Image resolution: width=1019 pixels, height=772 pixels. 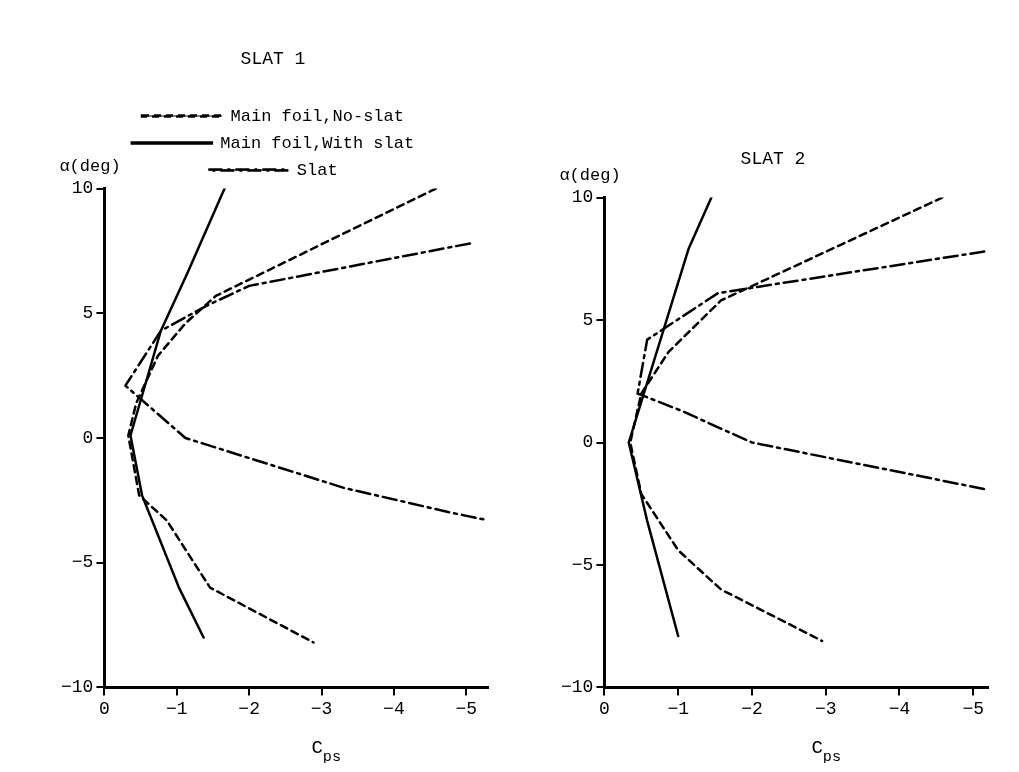 What do you see at coordinates (773, 158) in the screenshot?
I see `chart-title: SLAT 2` at bounding box center [773, 158].